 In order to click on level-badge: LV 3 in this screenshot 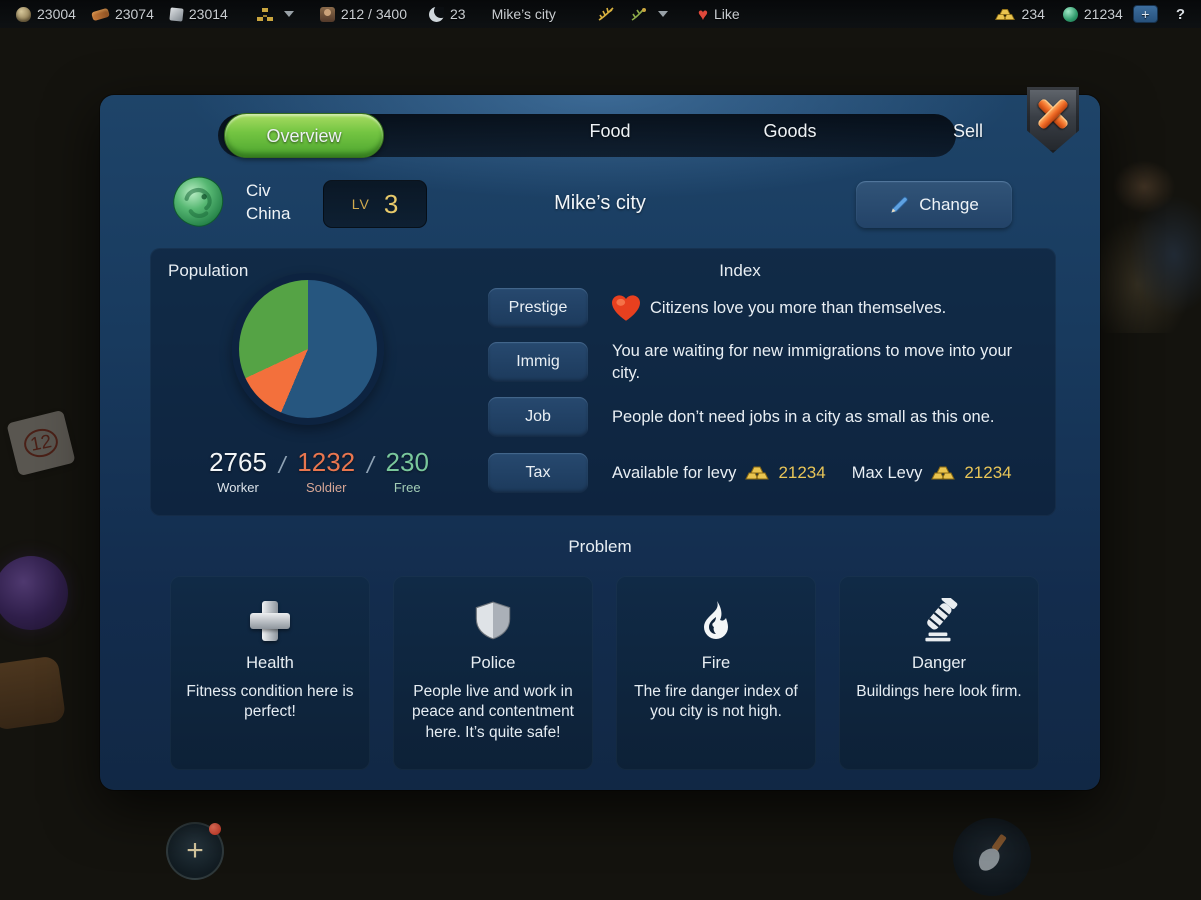, I will do `click(375, 204)`.